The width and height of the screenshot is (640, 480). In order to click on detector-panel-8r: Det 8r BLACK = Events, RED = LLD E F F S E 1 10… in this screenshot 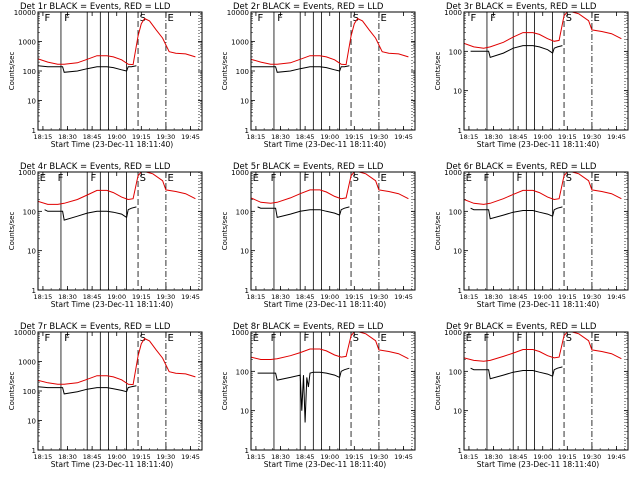, I will do `click(319, 400)`.